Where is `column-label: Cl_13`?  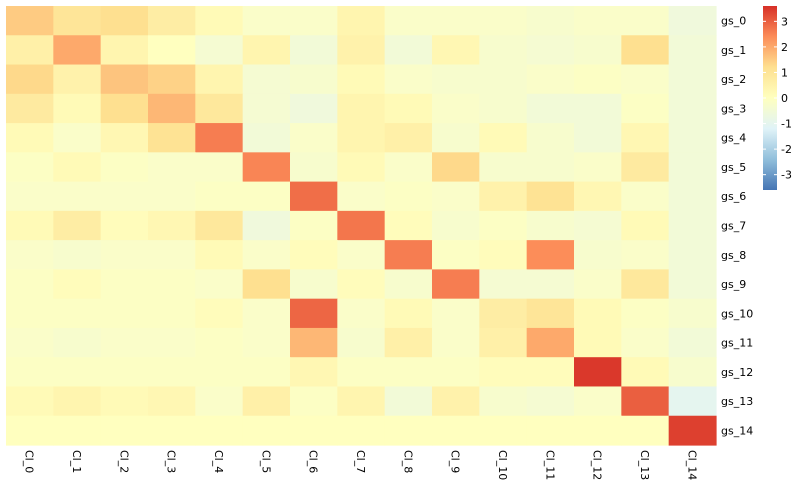 column-label: Cl_13 is located at coordinates (644, 465).